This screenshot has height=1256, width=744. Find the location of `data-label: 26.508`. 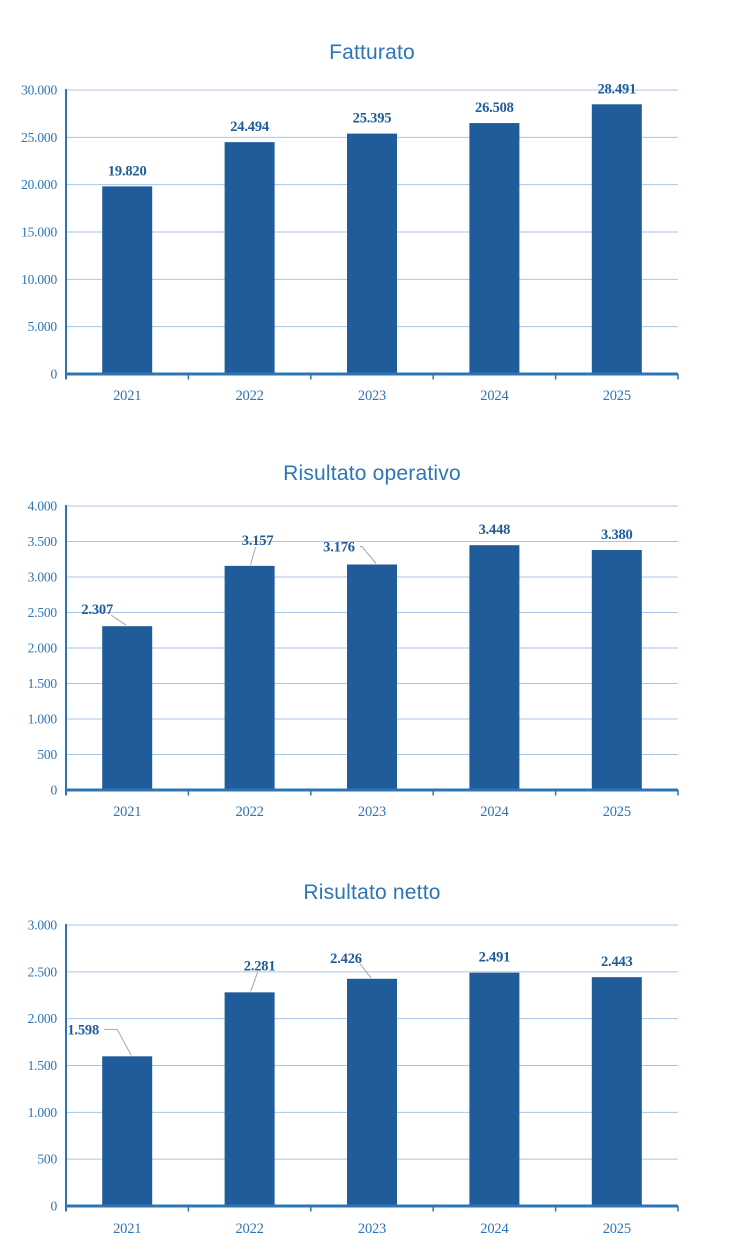

data-label: 26.508 is located at coordinates (494, 108).